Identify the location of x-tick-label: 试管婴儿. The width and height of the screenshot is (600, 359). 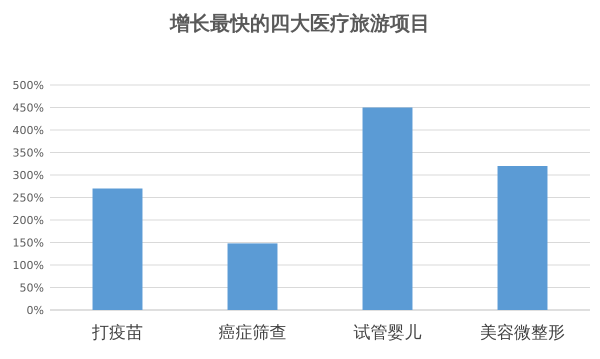
(388, 333).